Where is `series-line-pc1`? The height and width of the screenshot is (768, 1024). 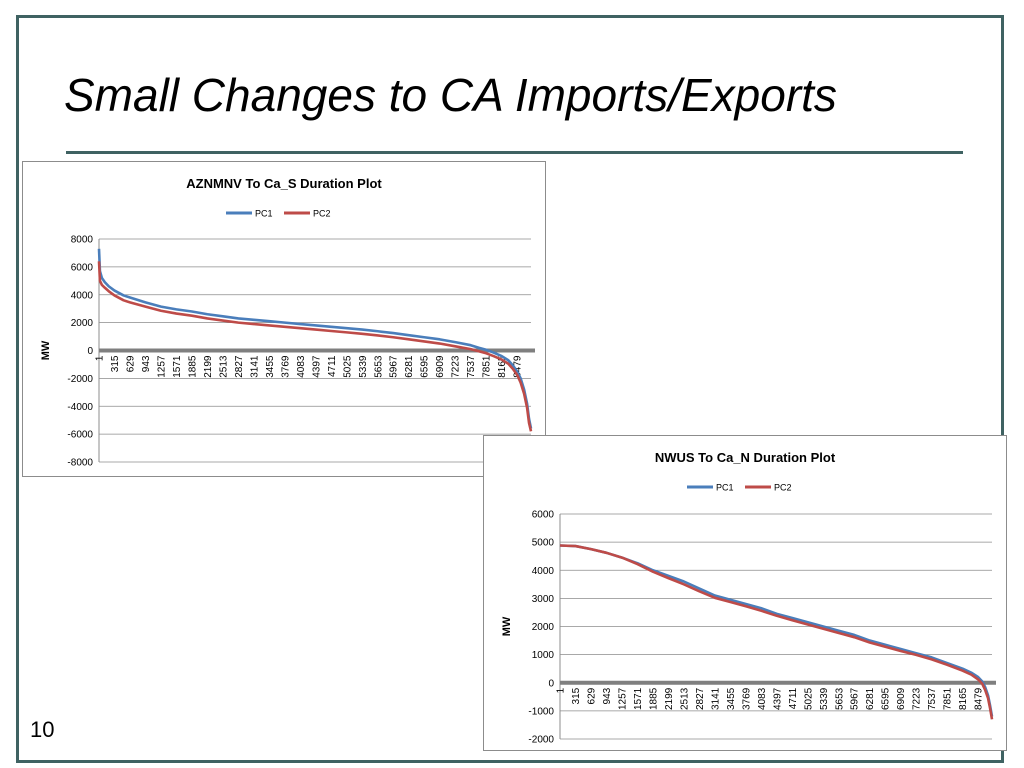
series-line-pc1 is located at coordinates (315, 338).